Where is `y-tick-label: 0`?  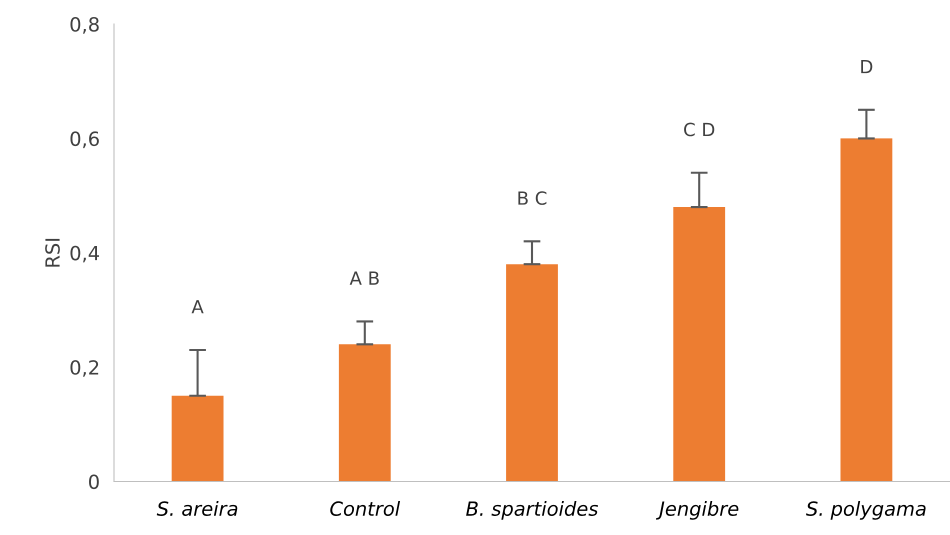 y-tick-label: 0 is located at coordinates (94, 482).